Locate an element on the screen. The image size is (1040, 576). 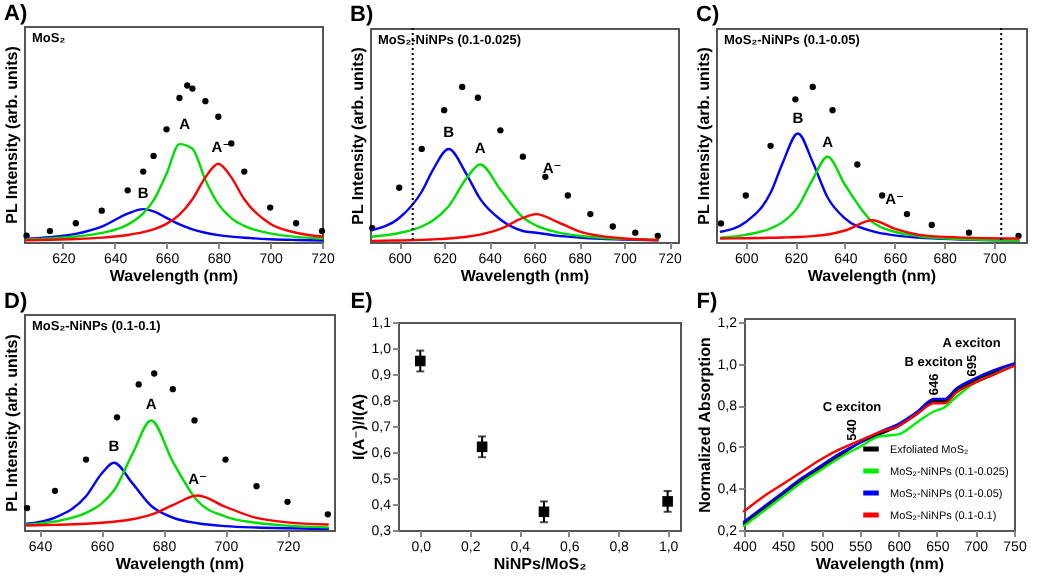
chart-title: A) is located at coordinates (16, 14).